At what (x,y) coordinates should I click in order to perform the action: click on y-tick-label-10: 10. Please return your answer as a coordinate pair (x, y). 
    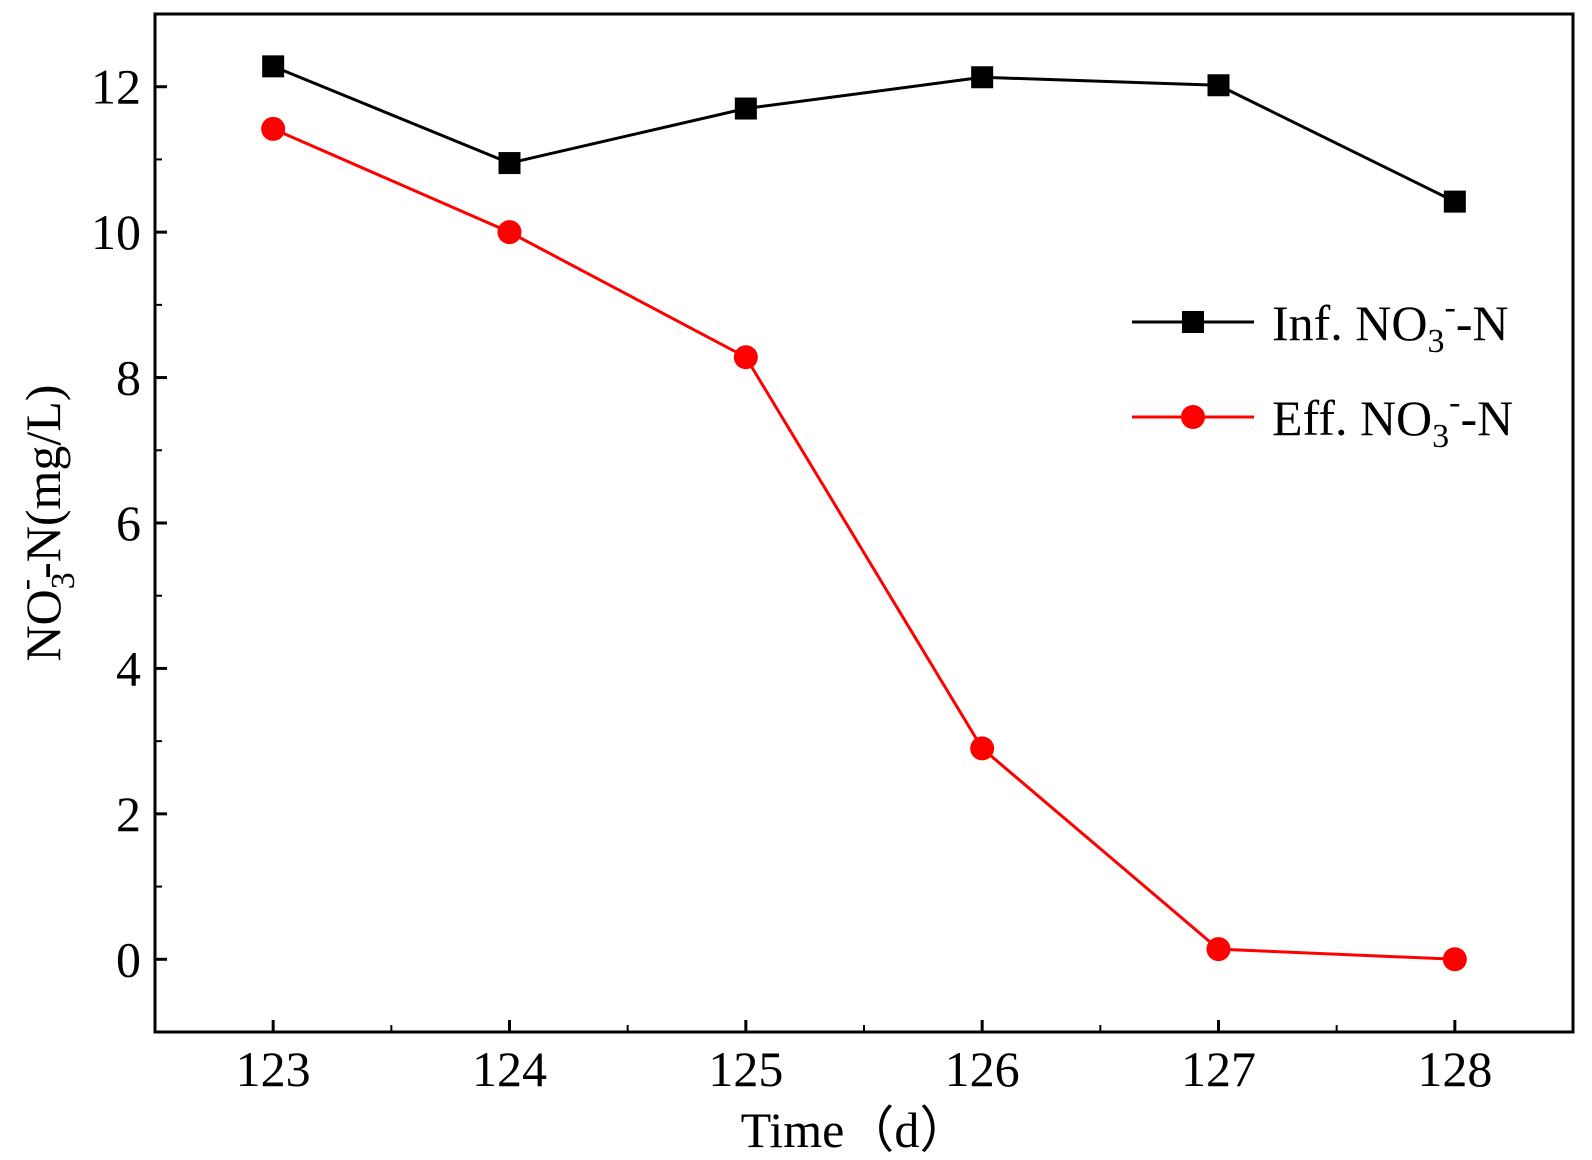
    Looking at the image, I should click on (116, 232).